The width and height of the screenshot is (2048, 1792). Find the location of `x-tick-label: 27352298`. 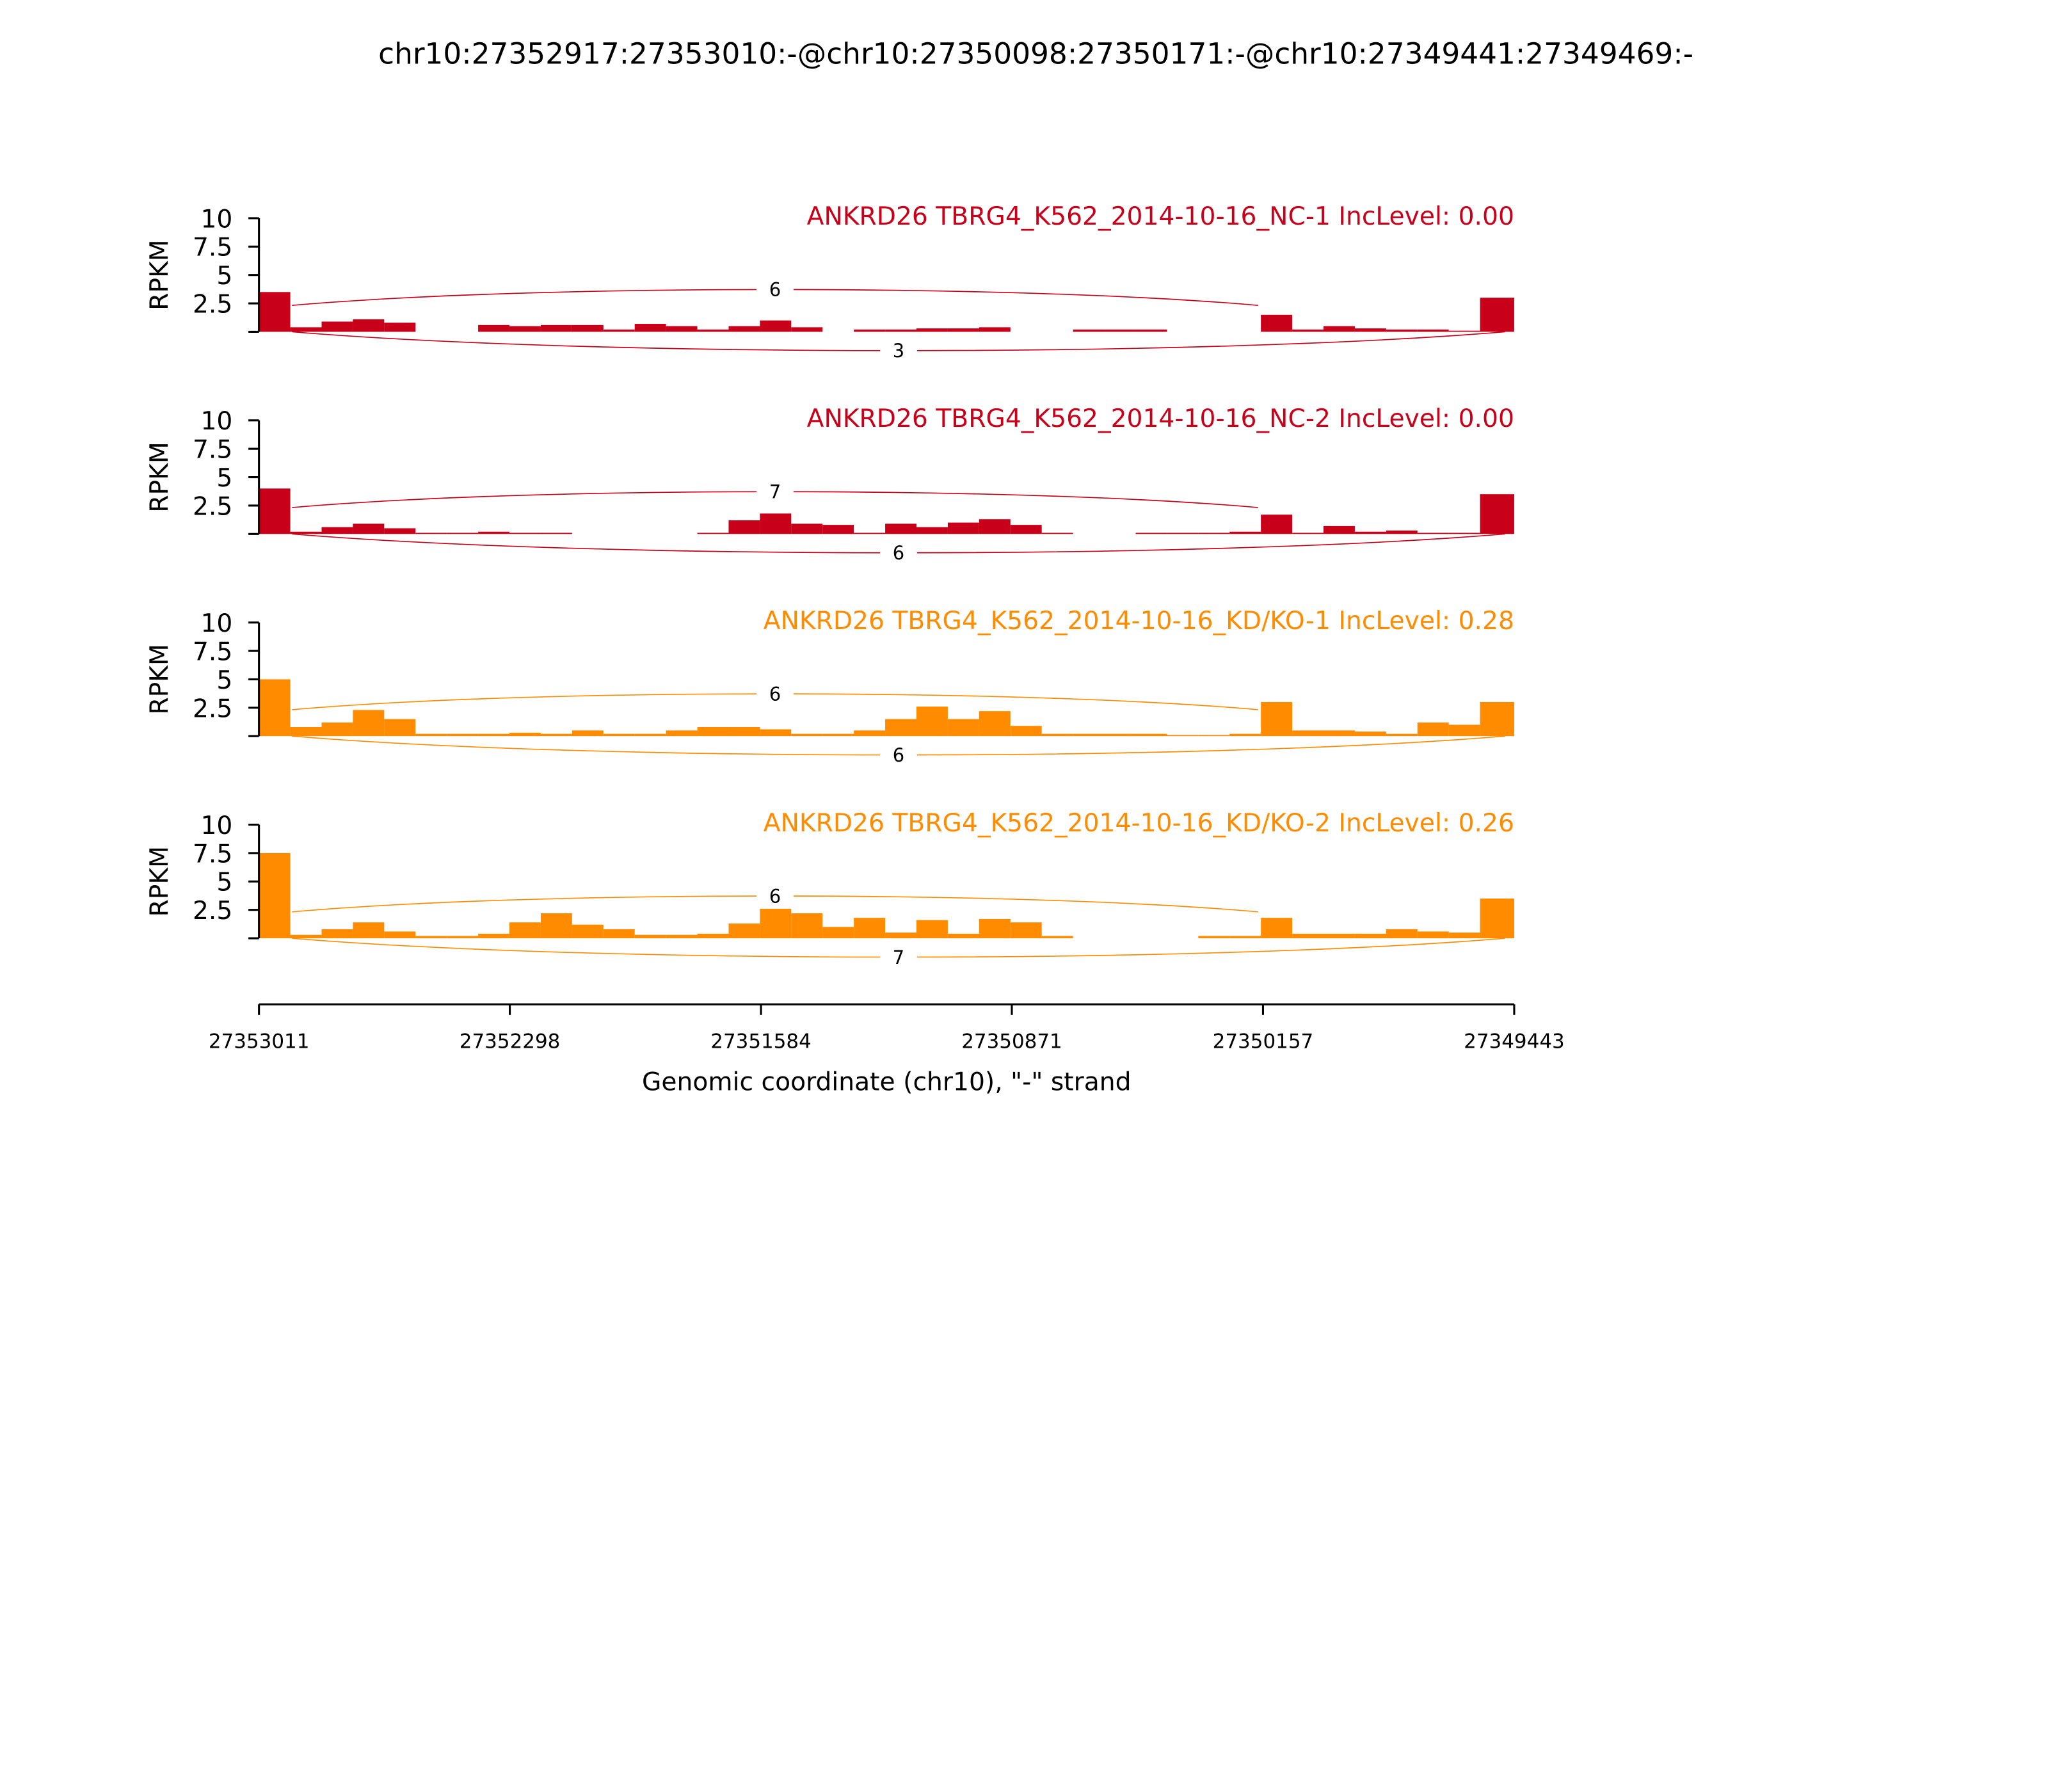

x-tick-label: 27352298 is located at coordinates (510, 1041).